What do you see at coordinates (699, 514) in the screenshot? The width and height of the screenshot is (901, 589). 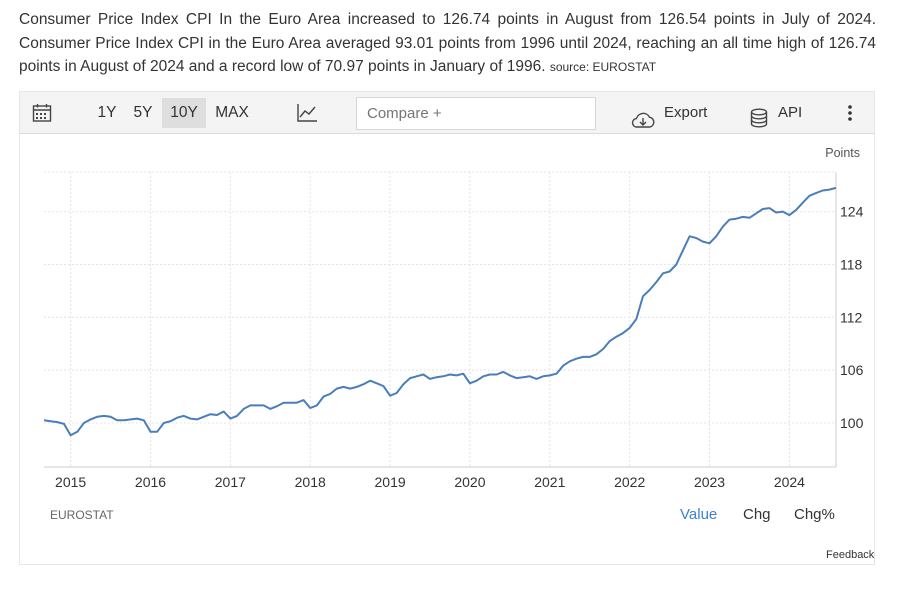 I see `mode-value-button: Value` at bounding box center [699, 514].